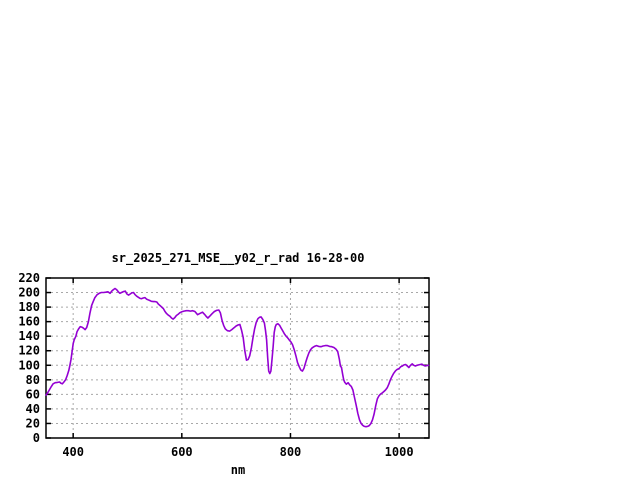  I want to click on y-tick-label: 180, so click(29, 307).